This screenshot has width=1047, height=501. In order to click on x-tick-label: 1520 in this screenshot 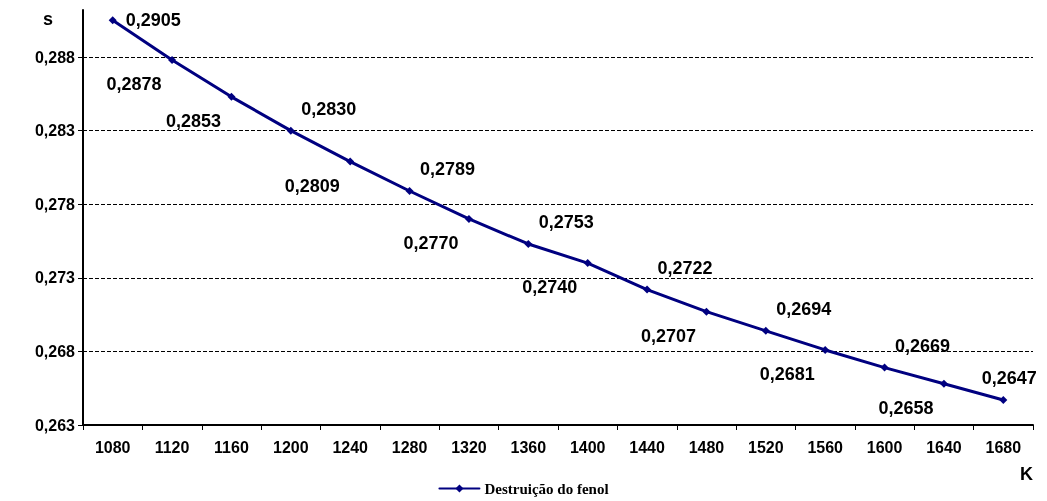, I will do `click(766, 447)`.